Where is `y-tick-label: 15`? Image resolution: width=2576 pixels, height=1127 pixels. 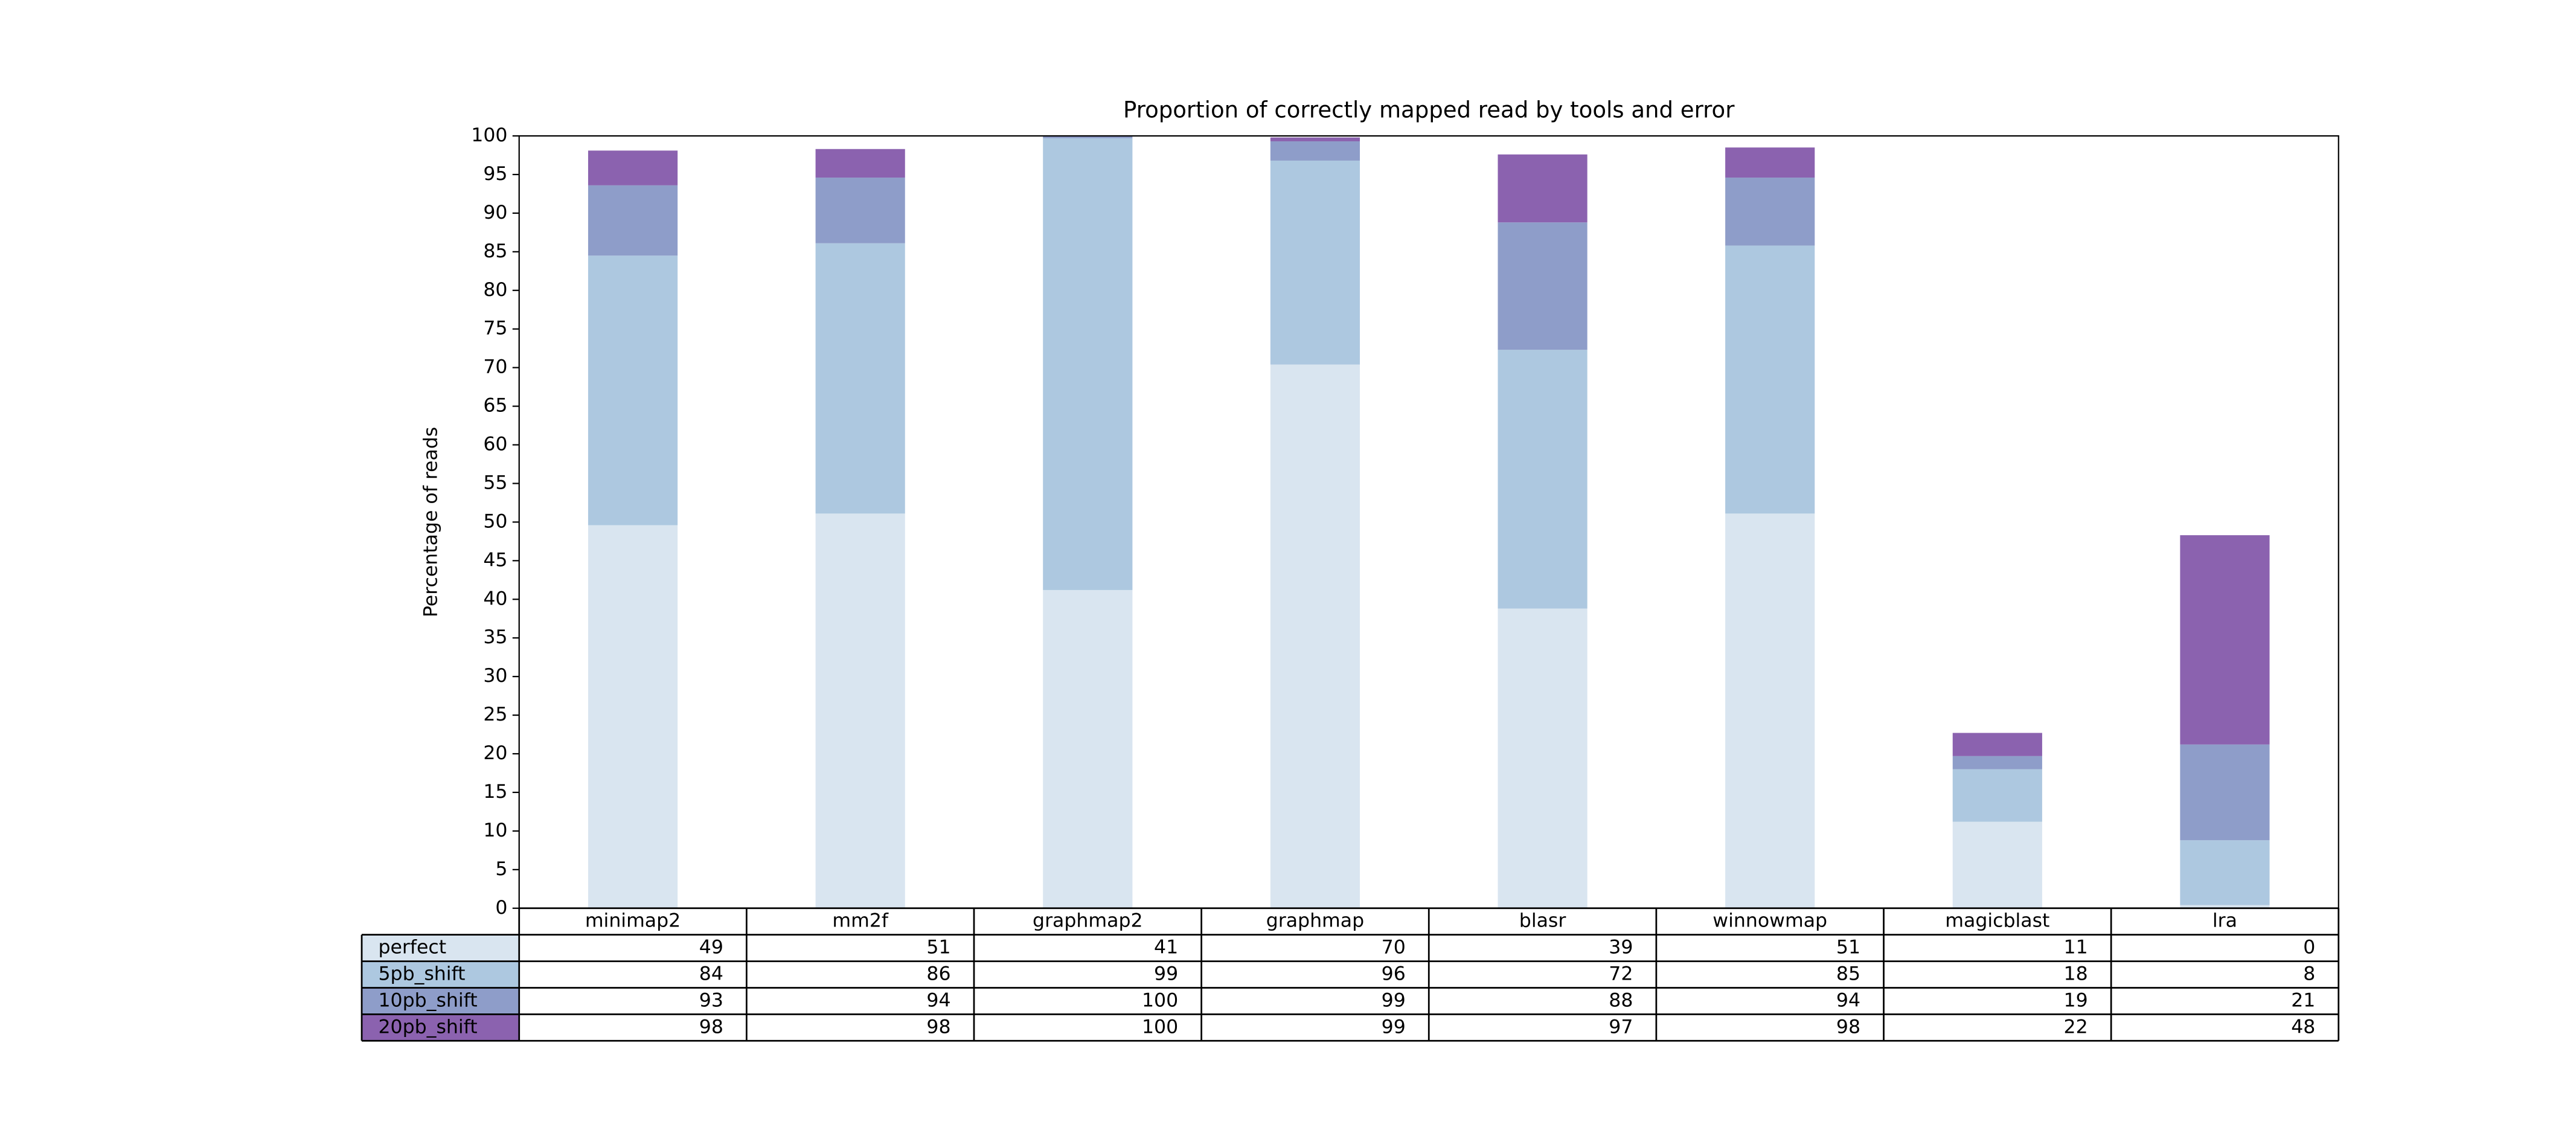 y-tick-label: 15 is located at coordinates (495, 792).